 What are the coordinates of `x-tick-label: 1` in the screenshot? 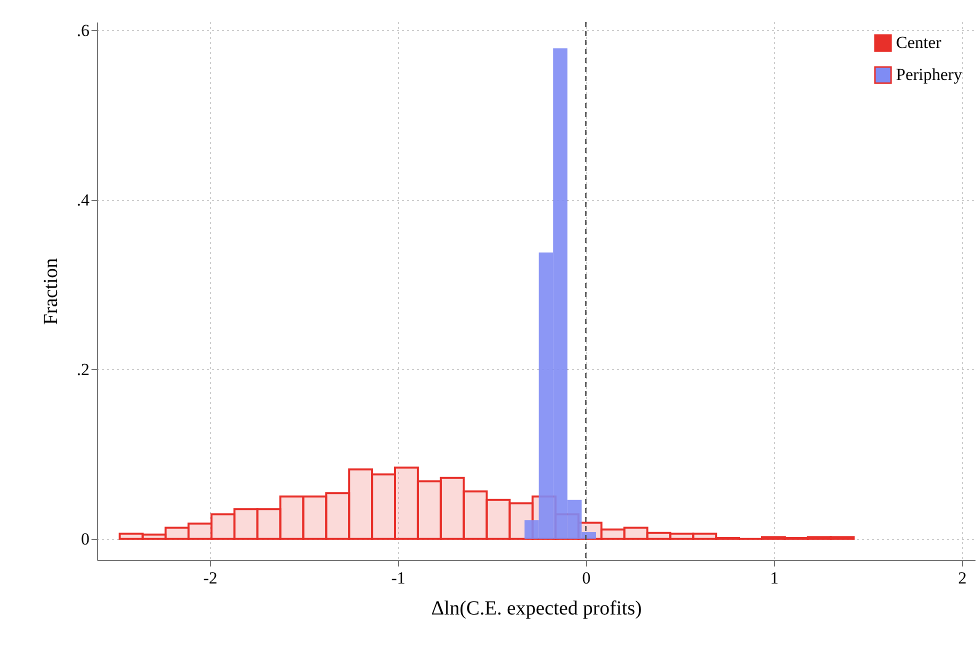 It's located at (774, 578).